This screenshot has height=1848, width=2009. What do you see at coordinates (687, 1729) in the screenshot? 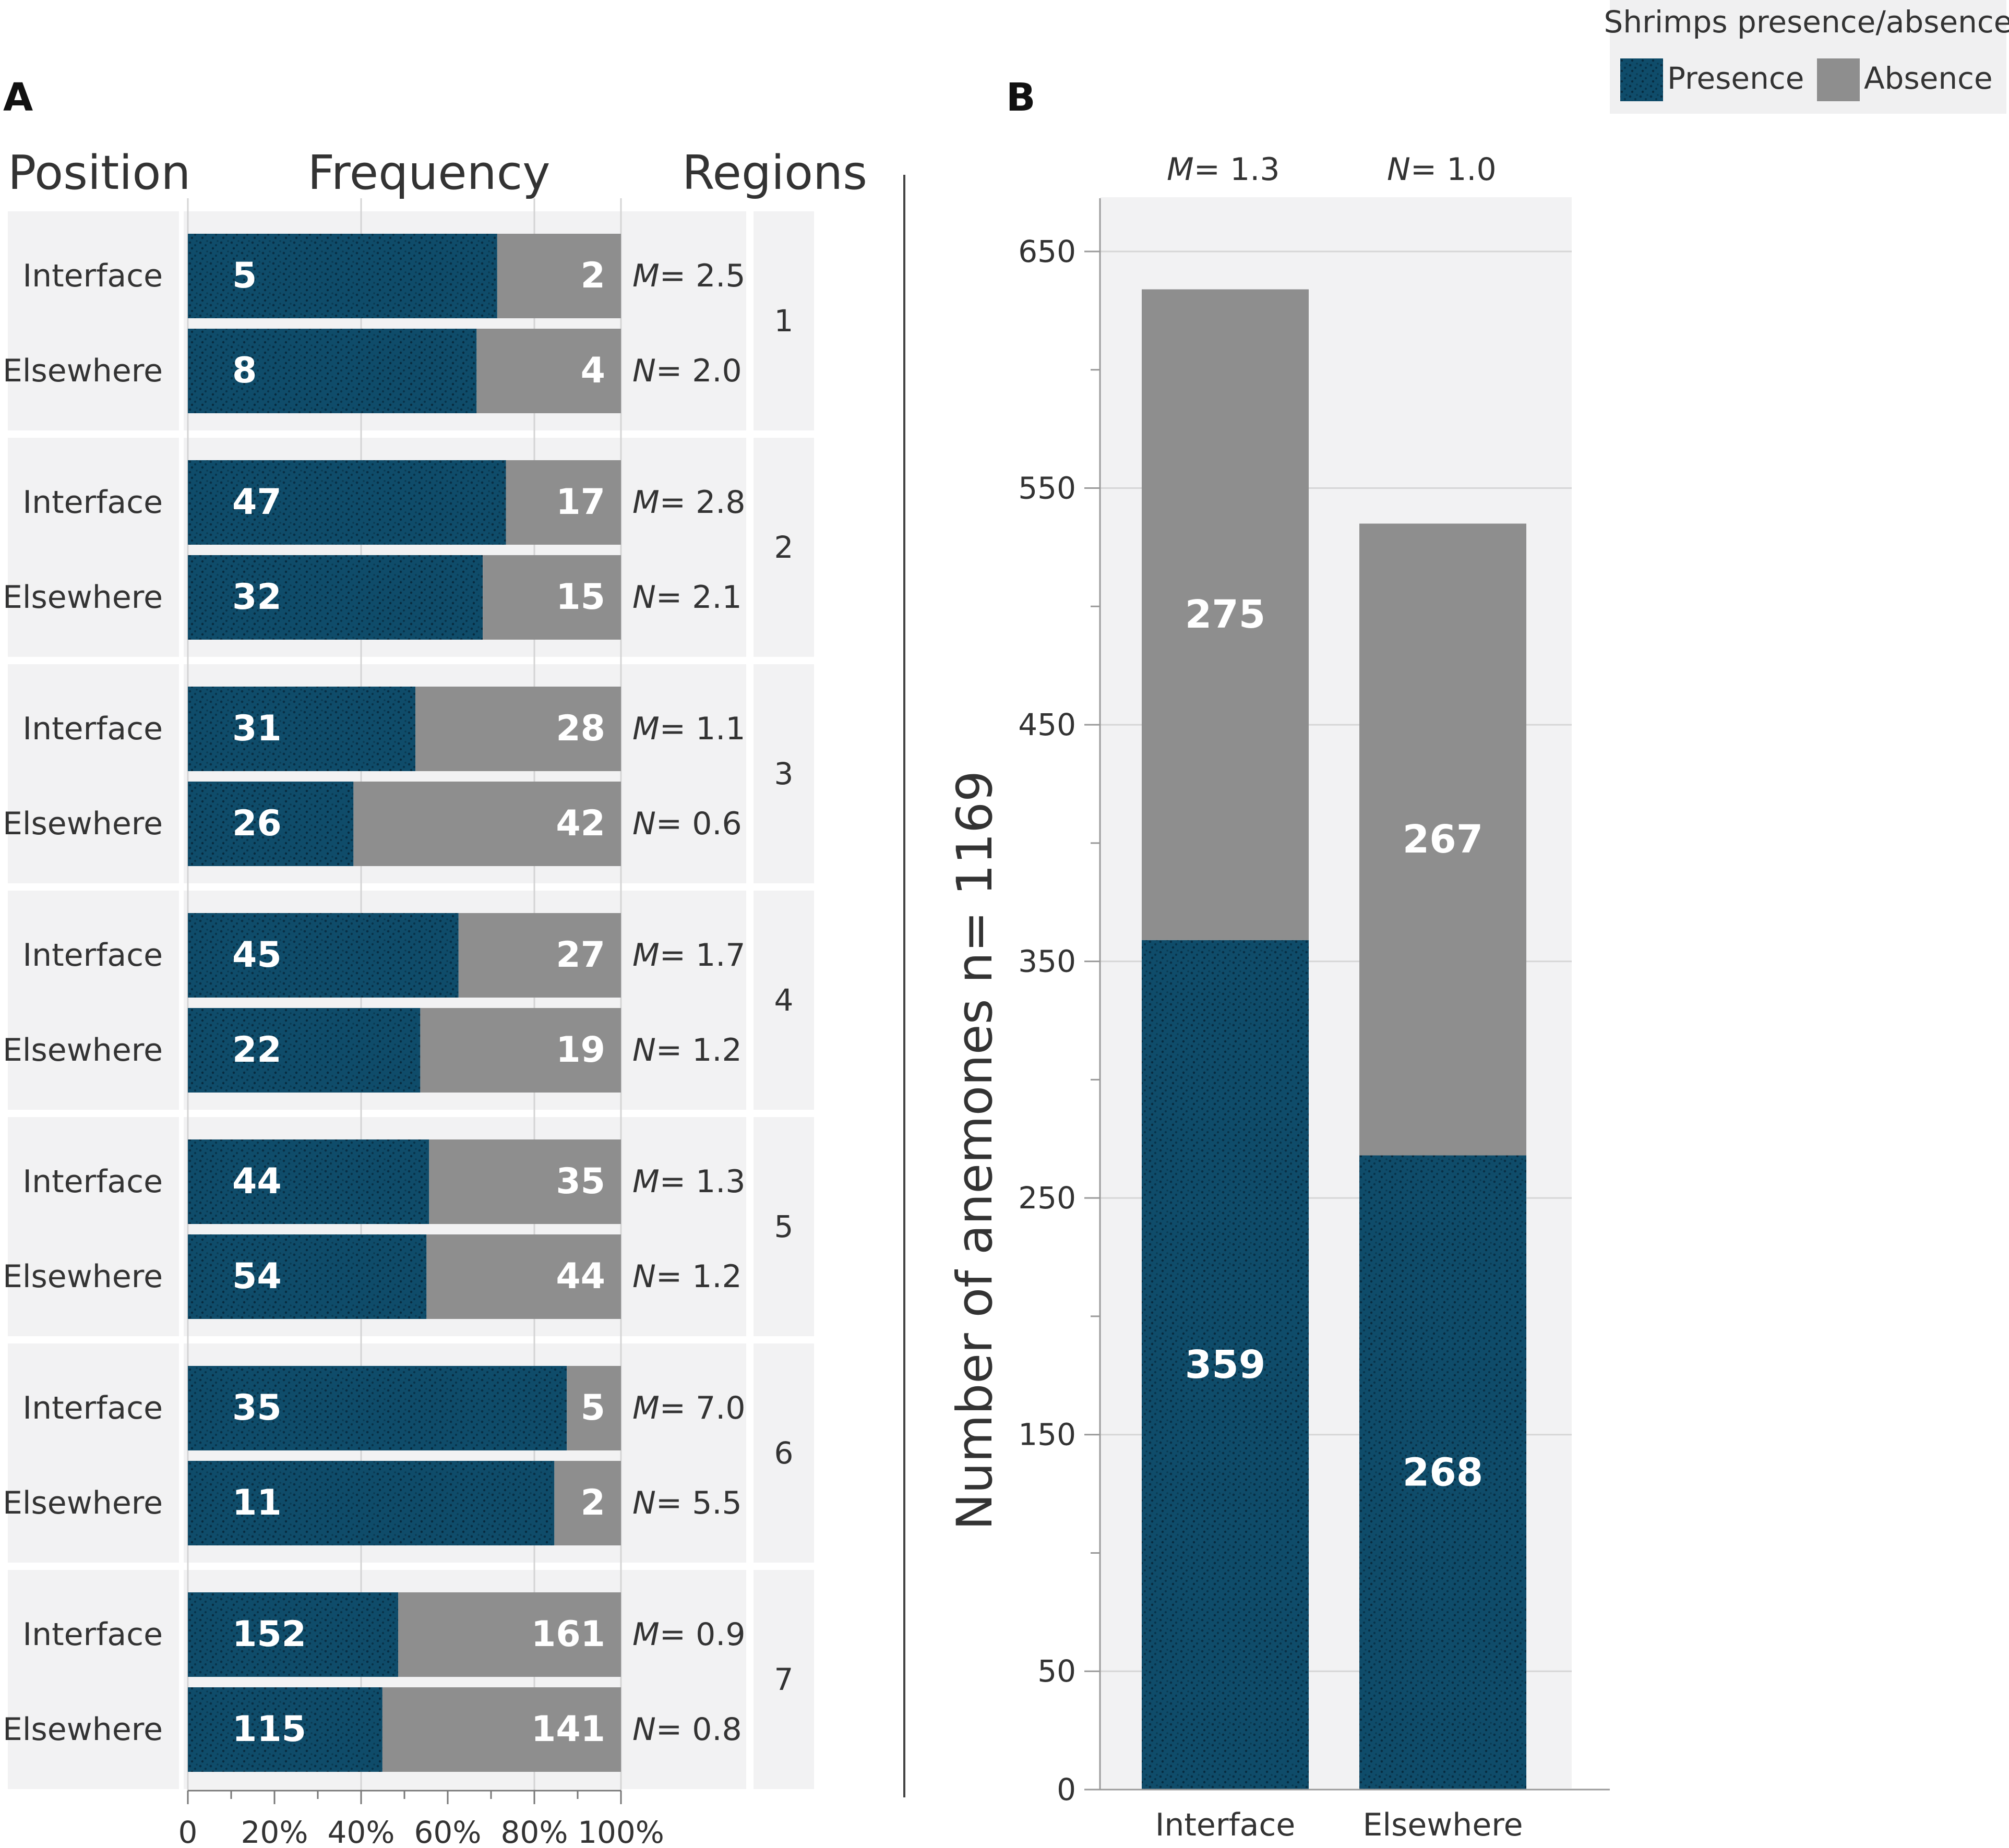
I see `stat-n-label: N= 0.8` at bounding box center [687, 1729].